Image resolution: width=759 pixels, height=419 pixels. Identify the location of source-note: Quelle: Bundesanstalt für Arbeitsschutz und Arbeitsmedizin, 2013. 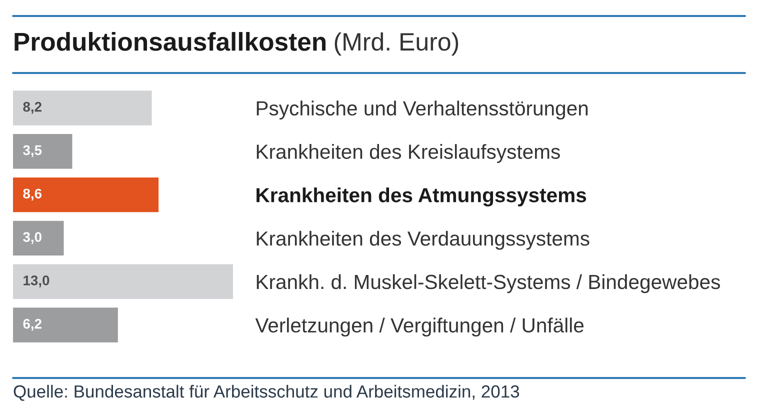
(267, 392).